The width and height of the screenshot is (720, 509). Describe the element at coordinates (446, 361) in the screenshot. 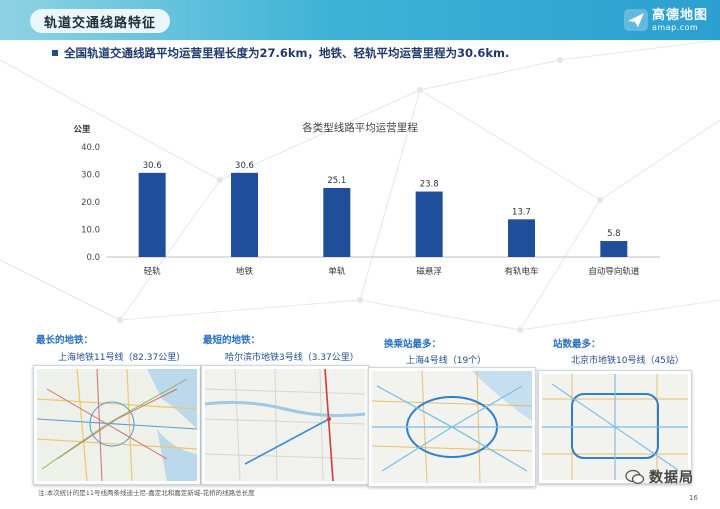

I see `card-sub-transfer: 上海4号线（19个）` at that location.